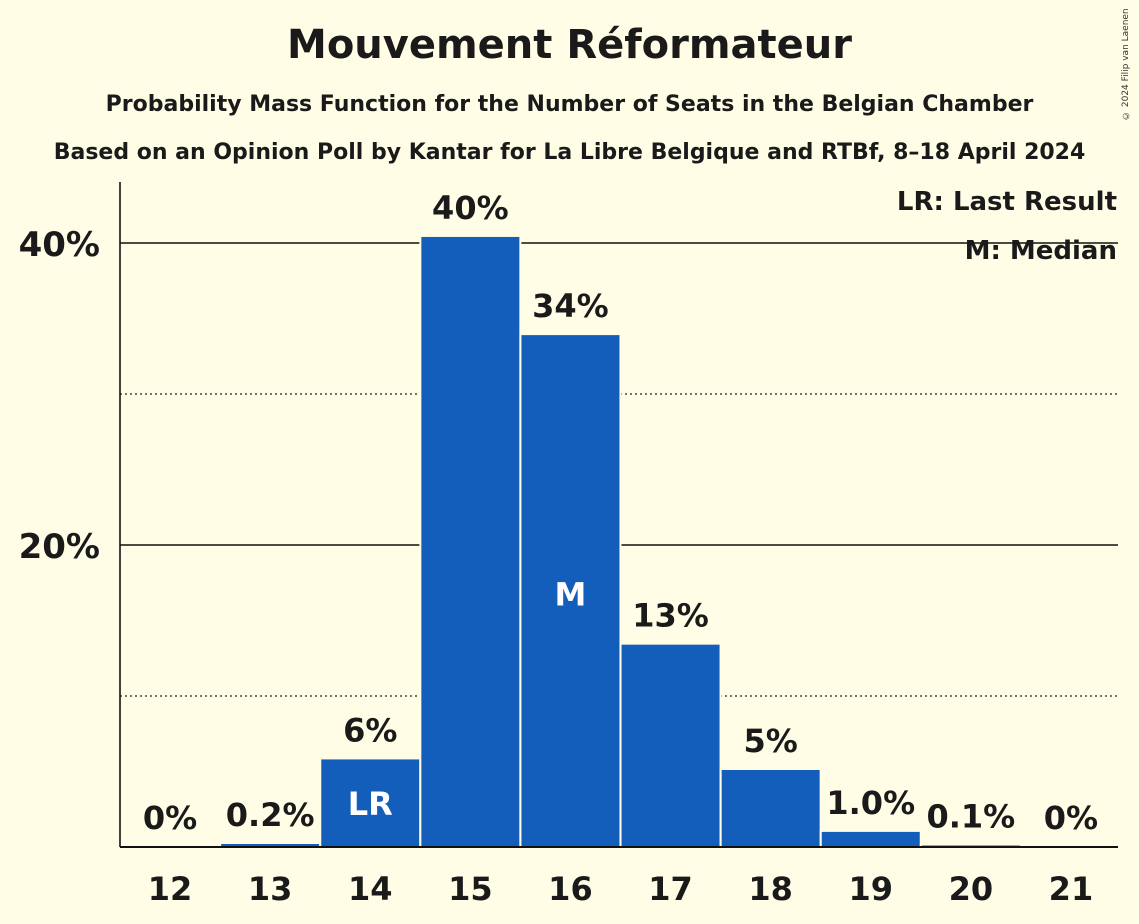  I want to click on x-tick-label: 16, so click(570, 889).